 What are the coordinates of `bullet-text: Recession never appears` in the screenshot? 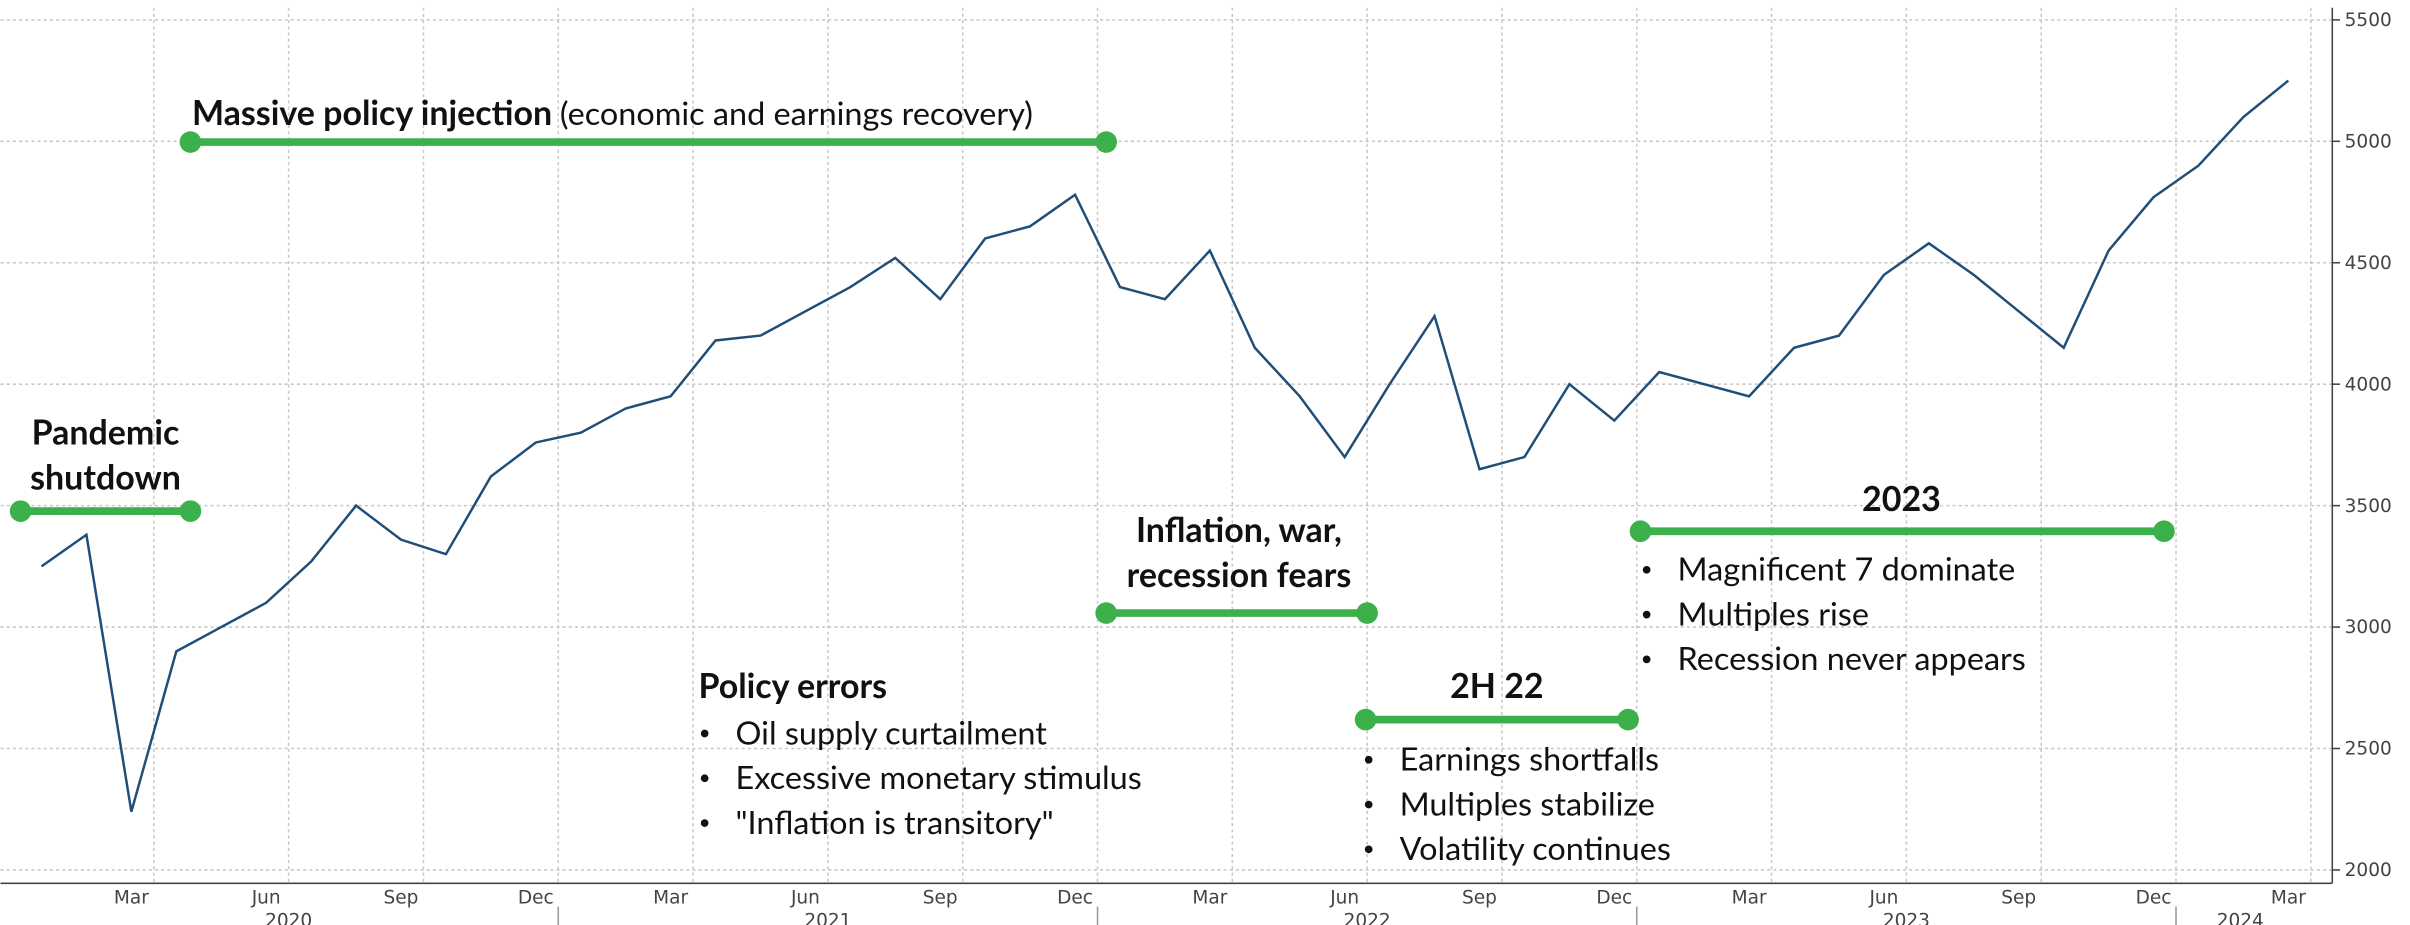 It's located at (1852, 657).